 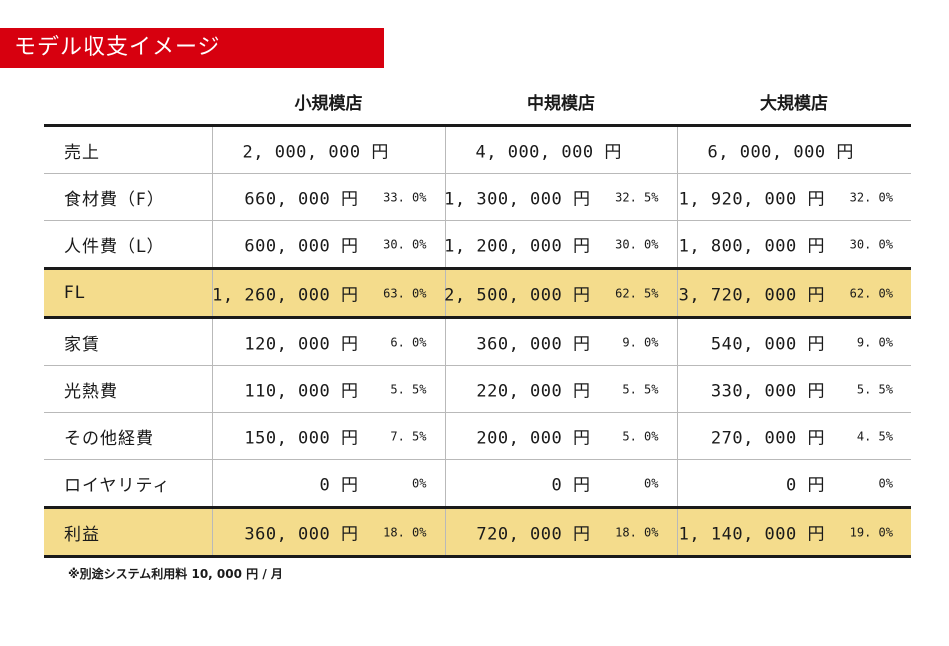 I want to click on column-header-medium: 中規模店, so click(x=561, y=104).